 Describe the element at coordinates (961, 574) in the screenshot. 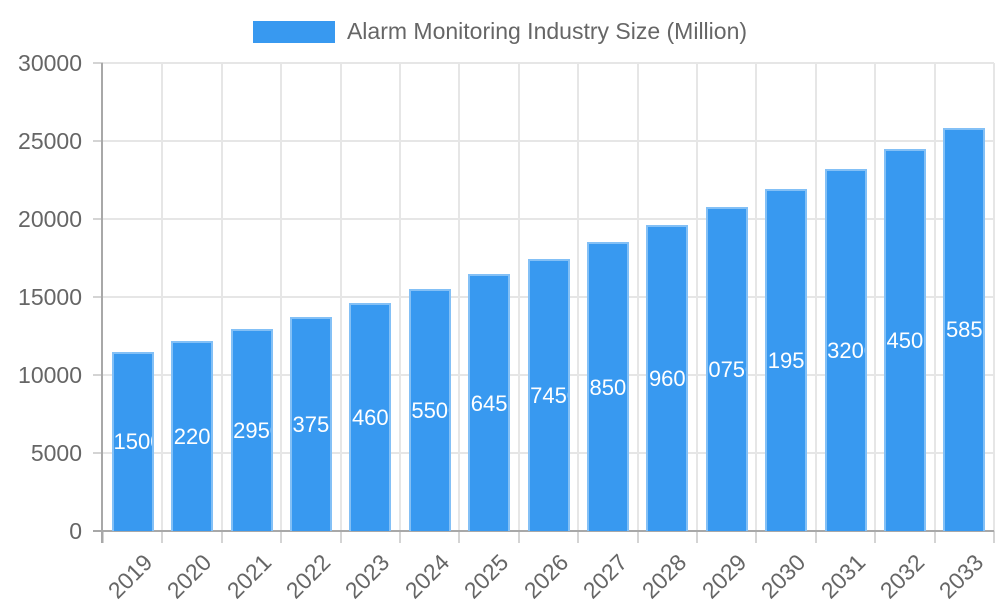

I see `x-tick-label: 2033` at that location.